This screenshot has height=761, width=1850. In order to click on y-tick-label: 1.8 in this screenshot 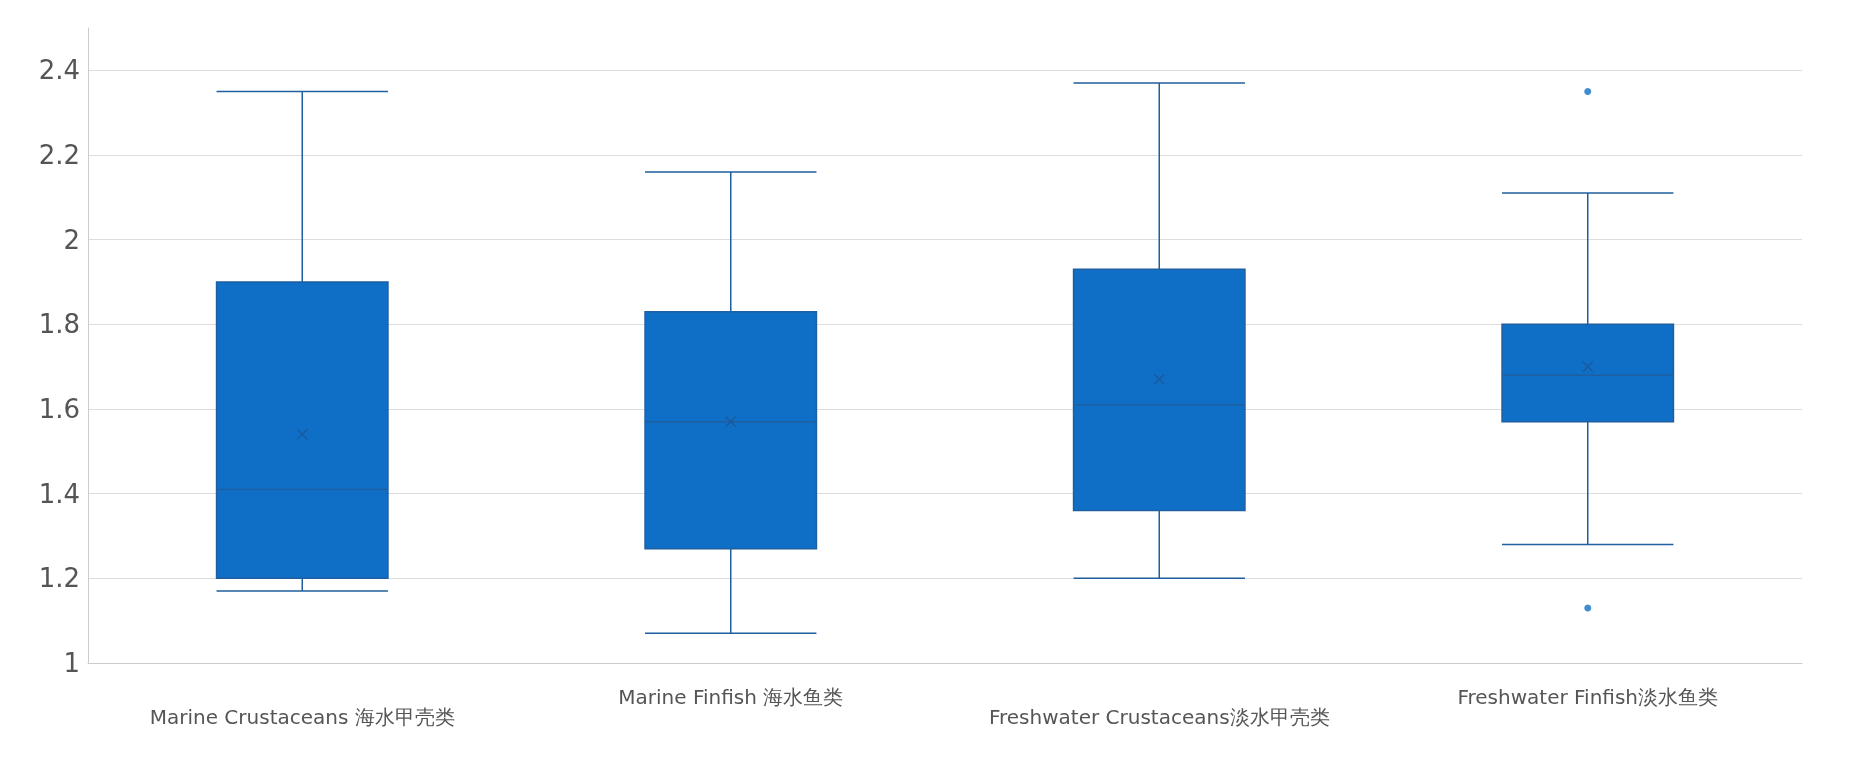, I will do `click(59, 324)`.